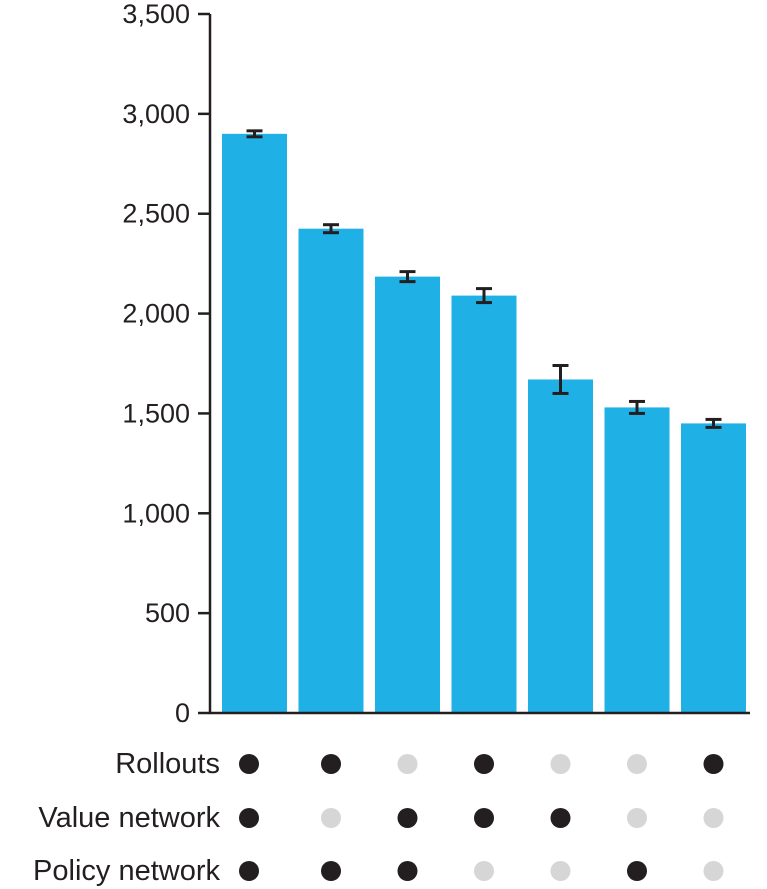  Describe the element at coordinates (156, 114) in the screenshot. I see `y-tick-label: 3,000` at that location.